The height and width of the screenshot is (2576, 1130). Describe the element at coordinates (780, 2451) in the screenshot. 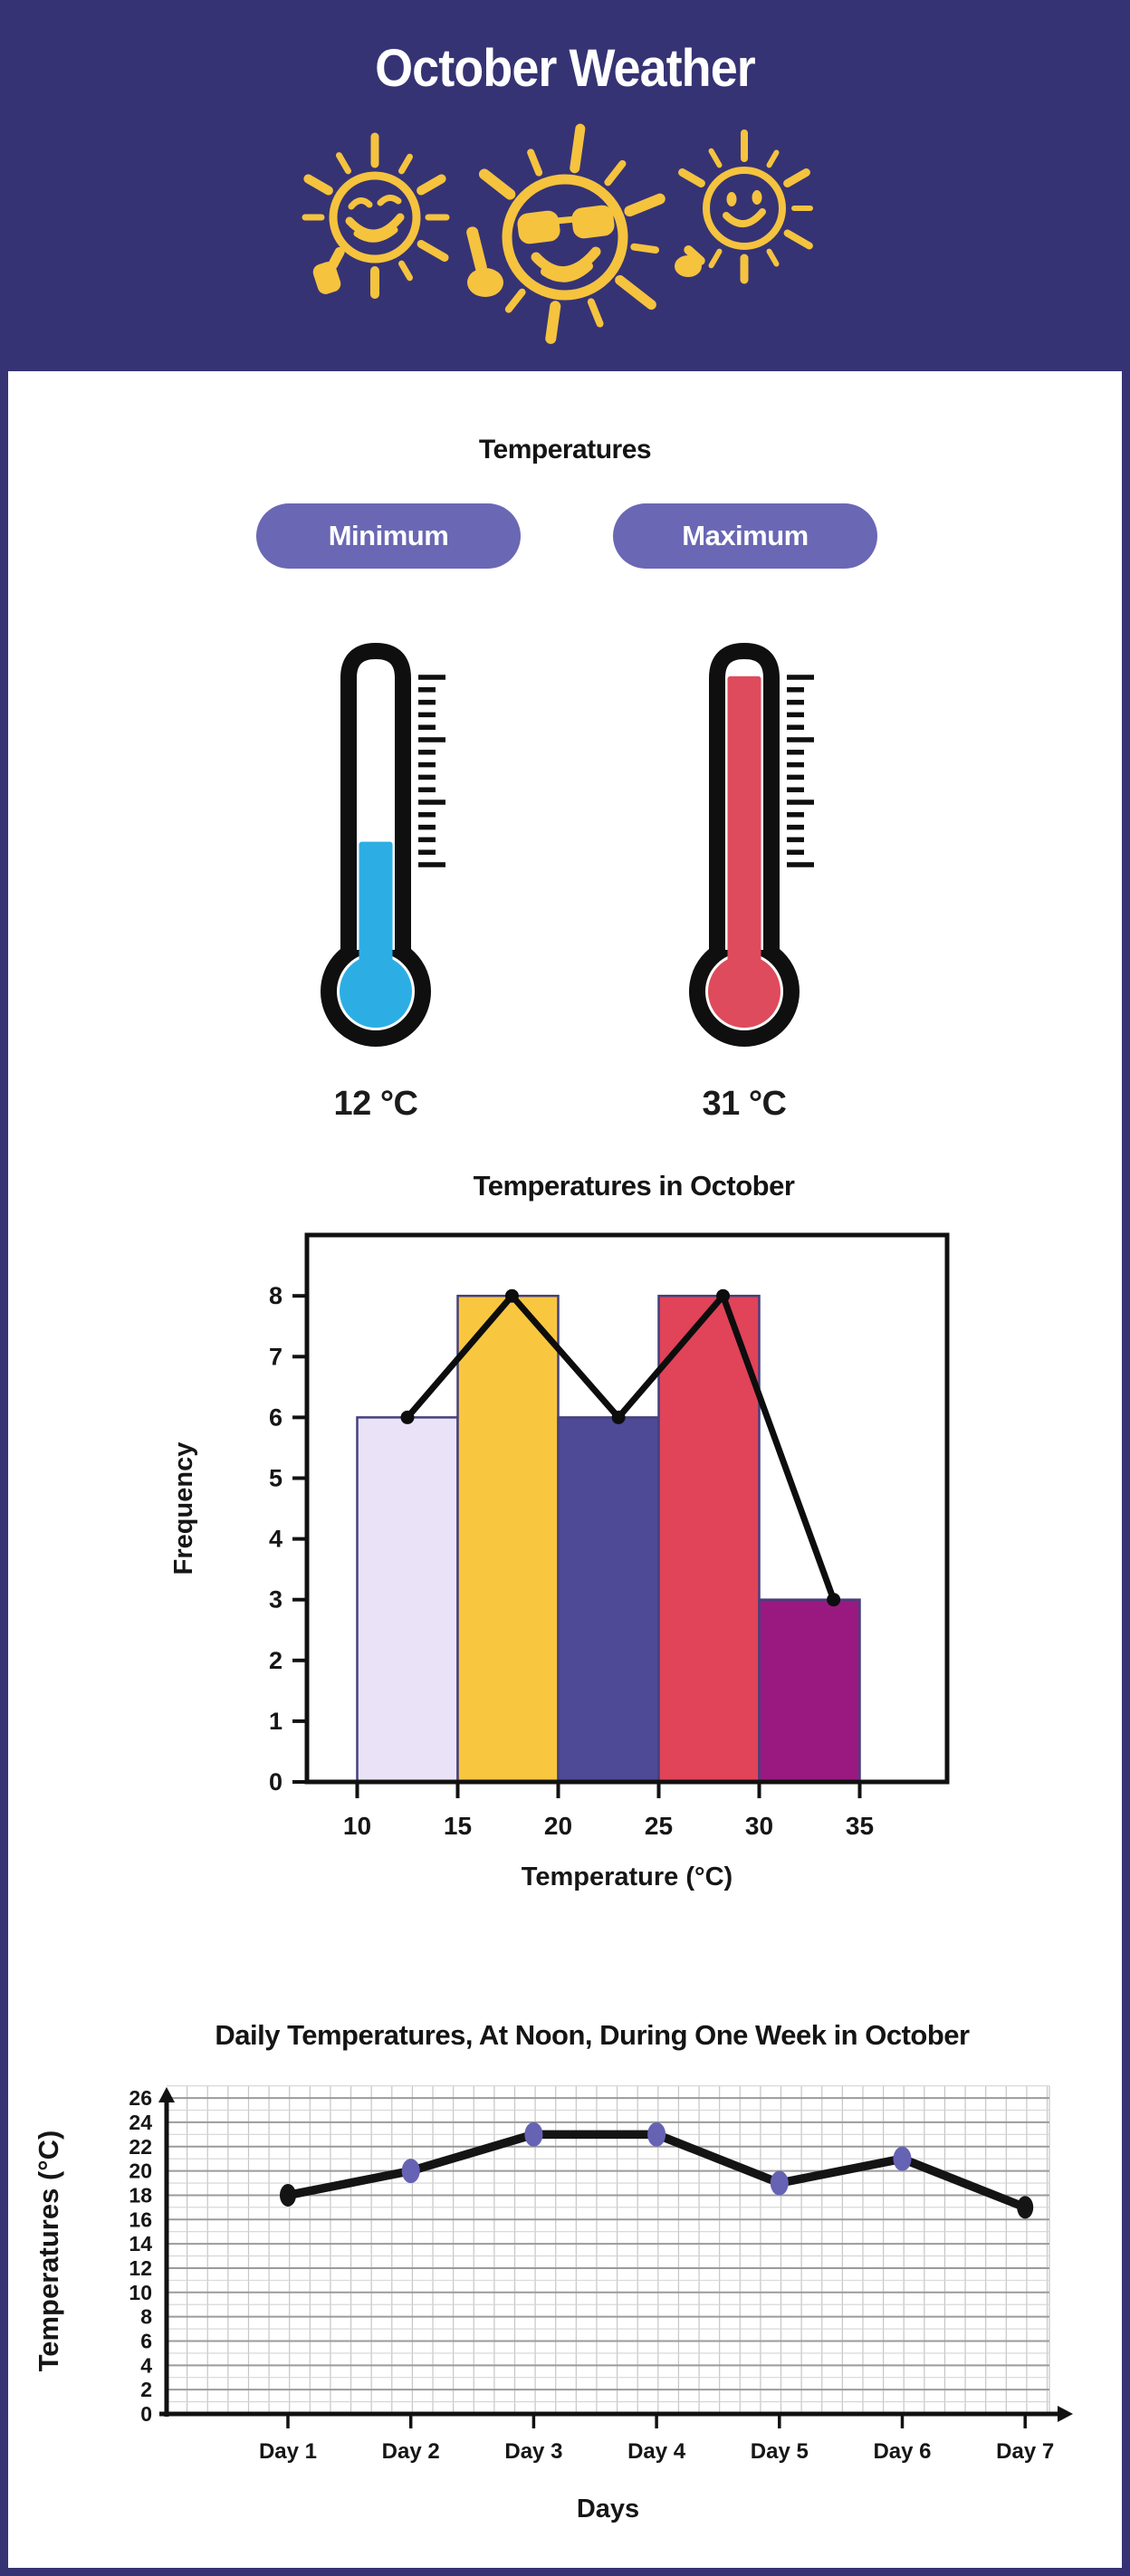

I see `svg-text: Day 5` at that location.